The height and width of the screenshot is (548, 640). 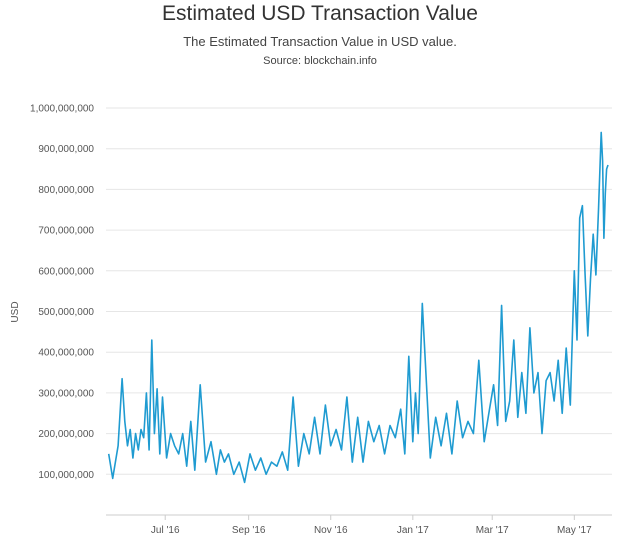 I want to click on y-tick-label: 400,000,000, so click(x=66, y=353).